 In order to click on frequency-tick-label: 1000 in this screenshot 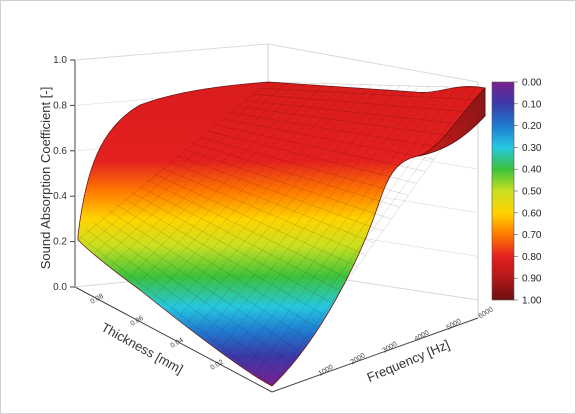, I will do `click(326, 371)`.